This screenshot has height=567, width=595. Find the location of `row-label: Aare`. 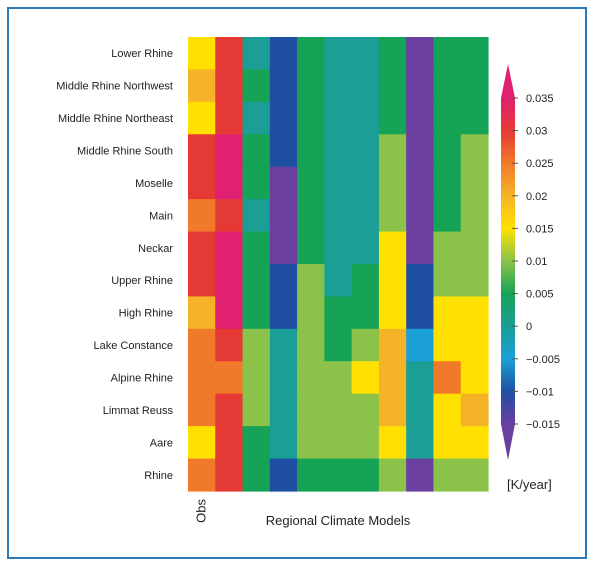

row-label: Aare is located at coordinates (161, 443).